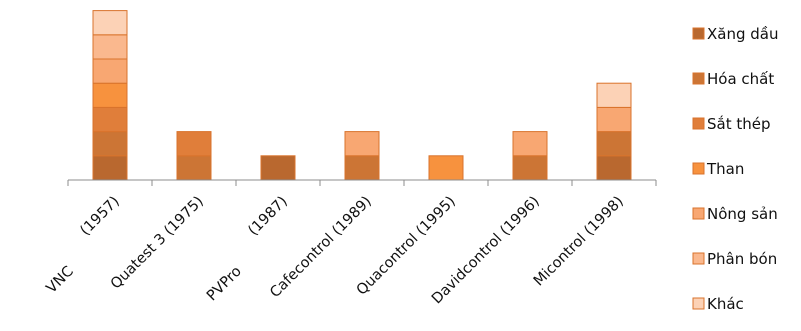 The image size is (801, 331). Describe the element at coordinates (157, 243) in the screenshot. I see `x-tick-label: Quatest 3 (1975)` at that location.